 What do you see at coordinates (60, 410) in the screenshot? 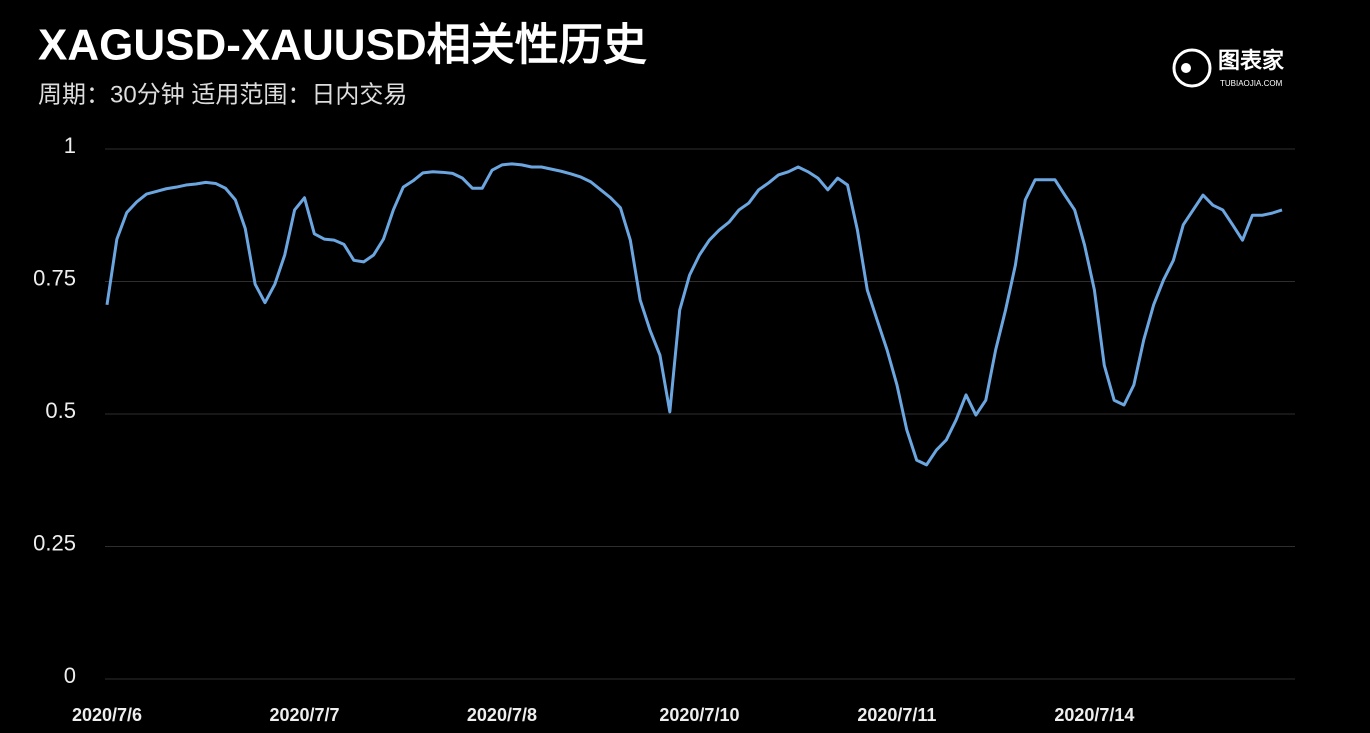
I see `y-tick-label: 0.5` at bounding box center [60, 410].